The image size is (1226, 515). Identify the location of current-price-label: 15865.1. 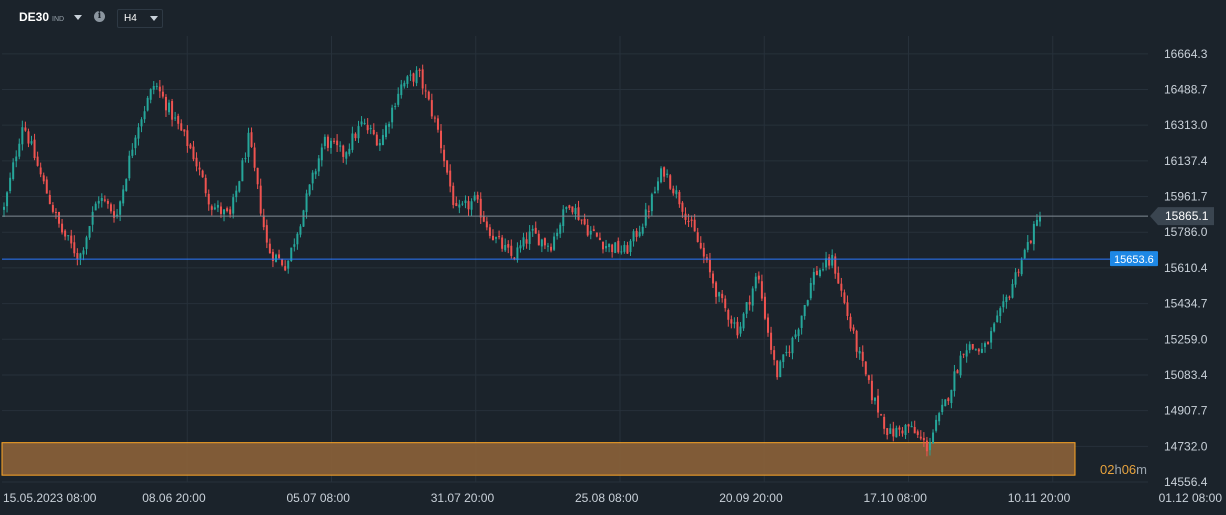
(1187, 216).